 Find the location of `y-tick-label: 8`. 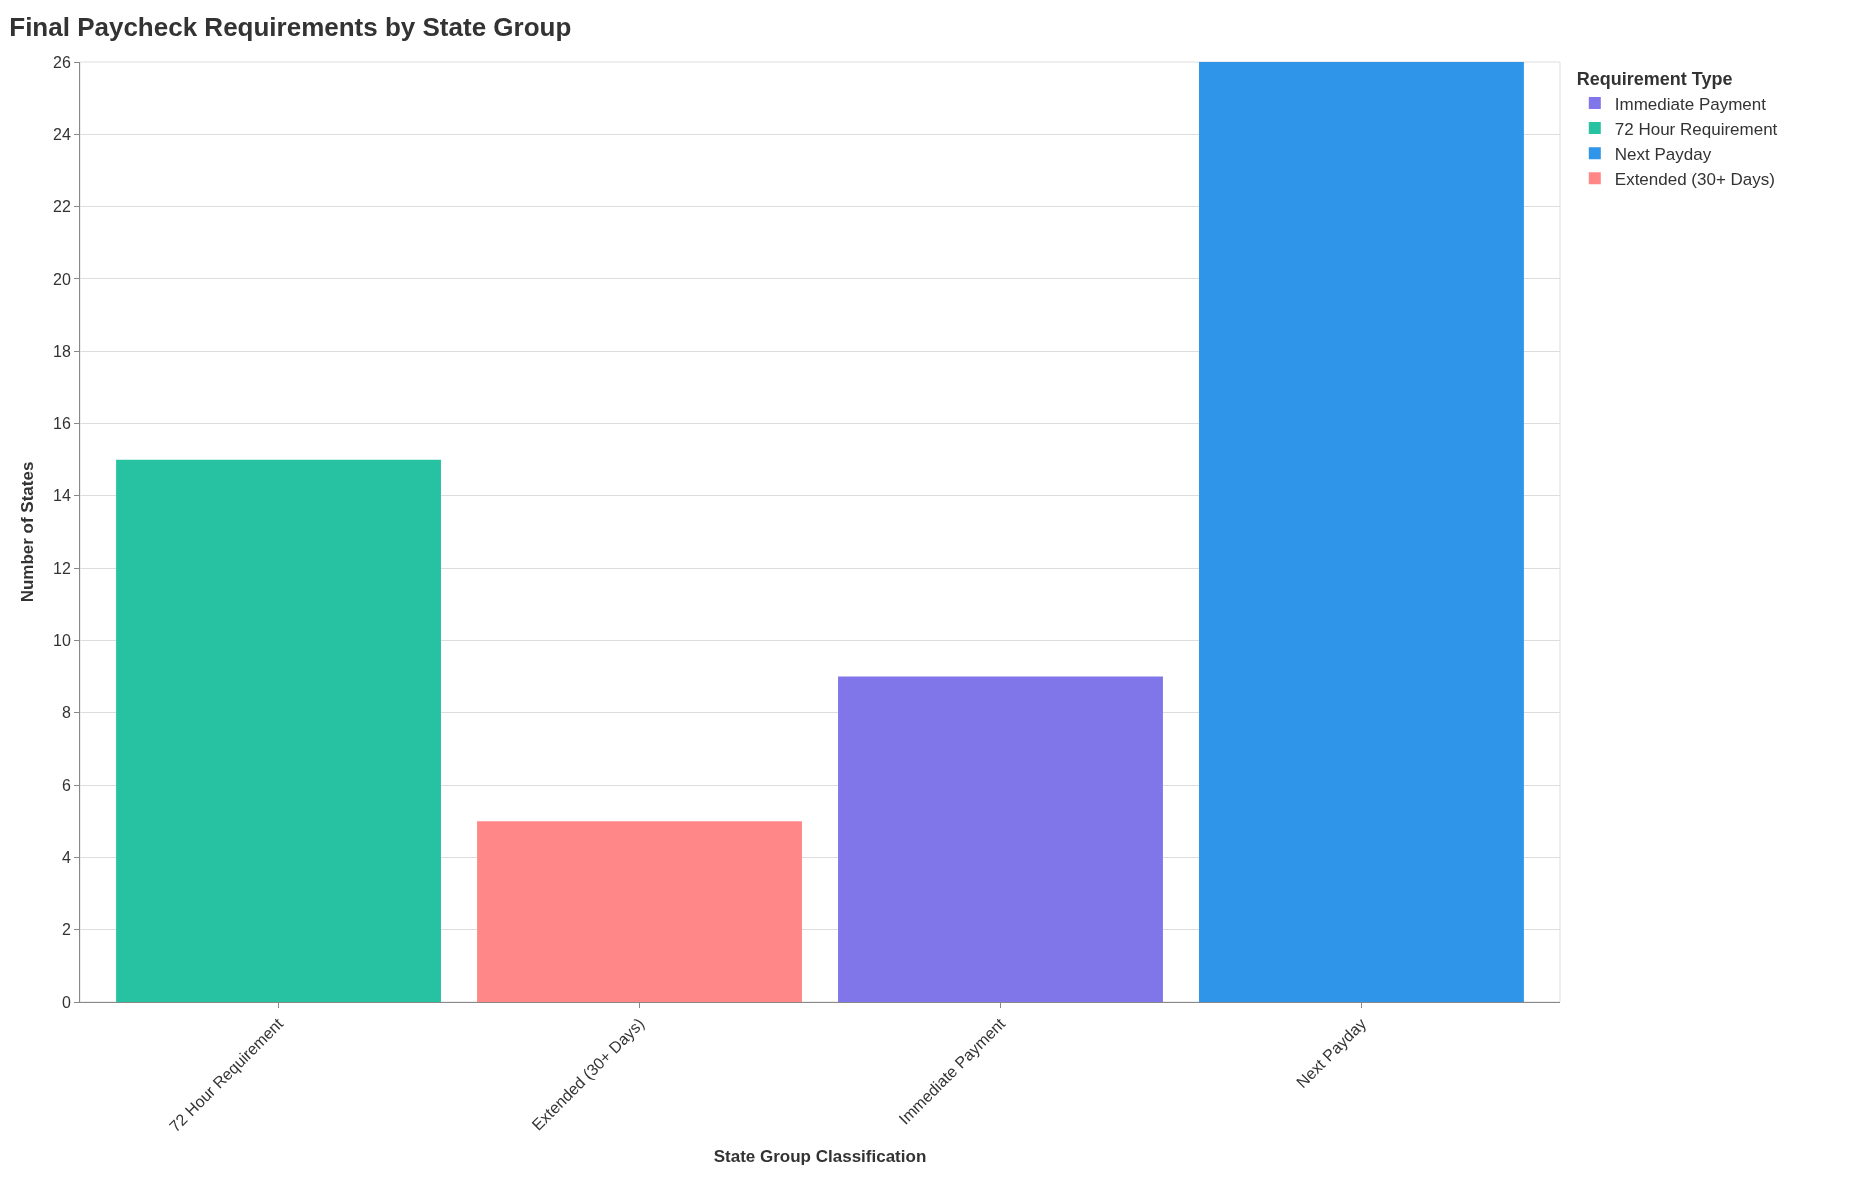

y-tick-label: 8 is located at coordinates (66, 713).